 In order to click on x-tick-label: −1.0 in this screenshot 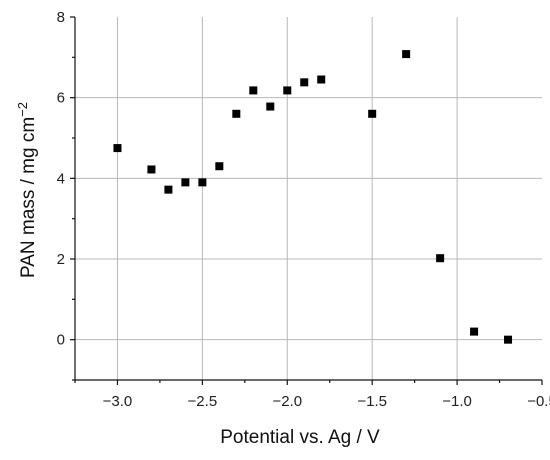, I will do `click(457, 401)`.